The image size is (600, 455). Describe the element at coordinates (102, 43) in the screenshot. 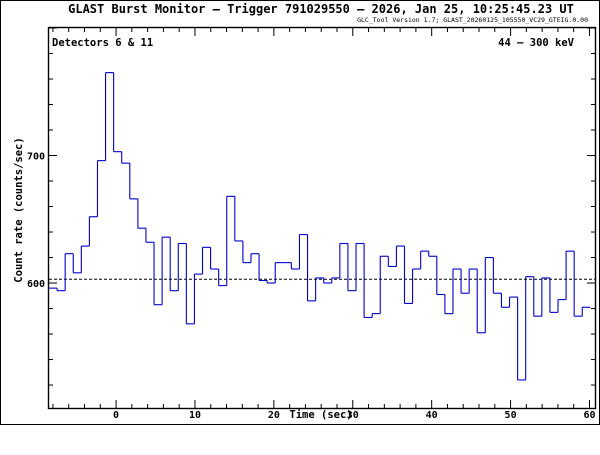

I see `detectors-label: Detectors 6 & 11` at that location.